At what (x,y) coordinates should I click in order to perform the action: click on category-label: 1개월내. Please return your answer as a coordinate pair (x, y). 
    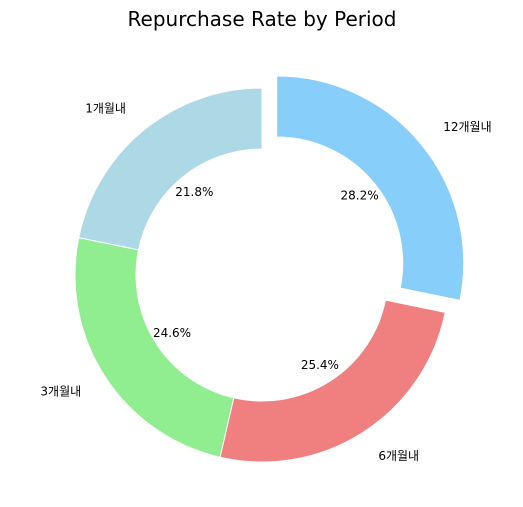
    Looking at the image, I should click on (105, 108).